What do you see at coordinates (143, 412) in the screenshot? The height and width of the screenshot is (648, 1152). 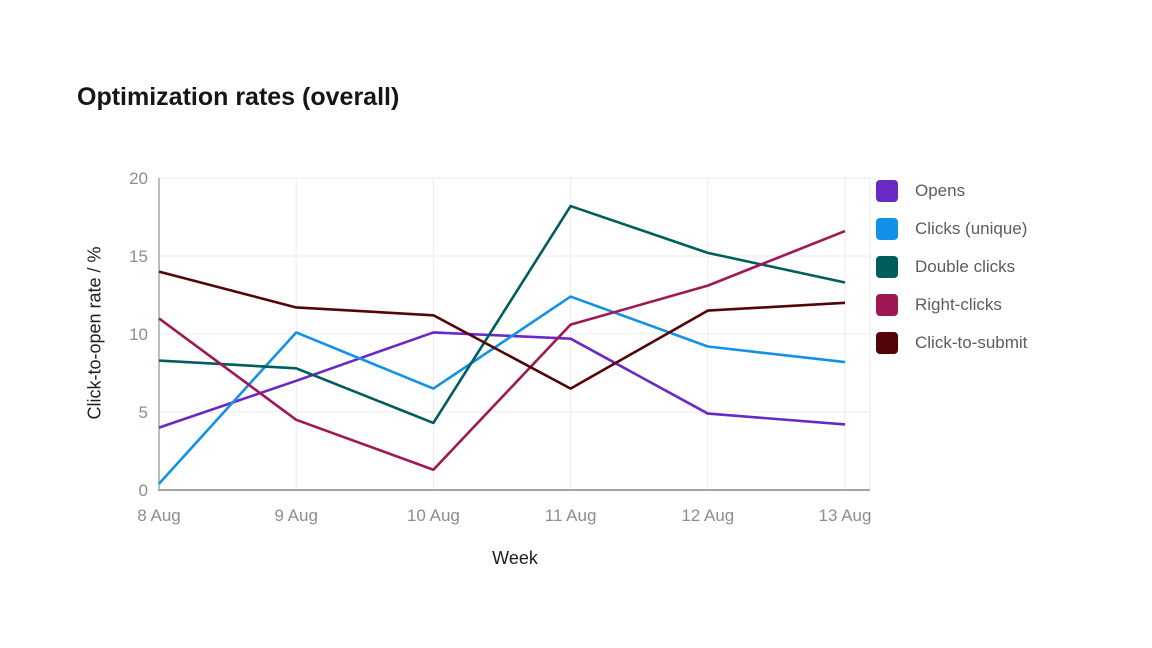 I see `y-tick-label: 5` at bounding box center [143, 412].